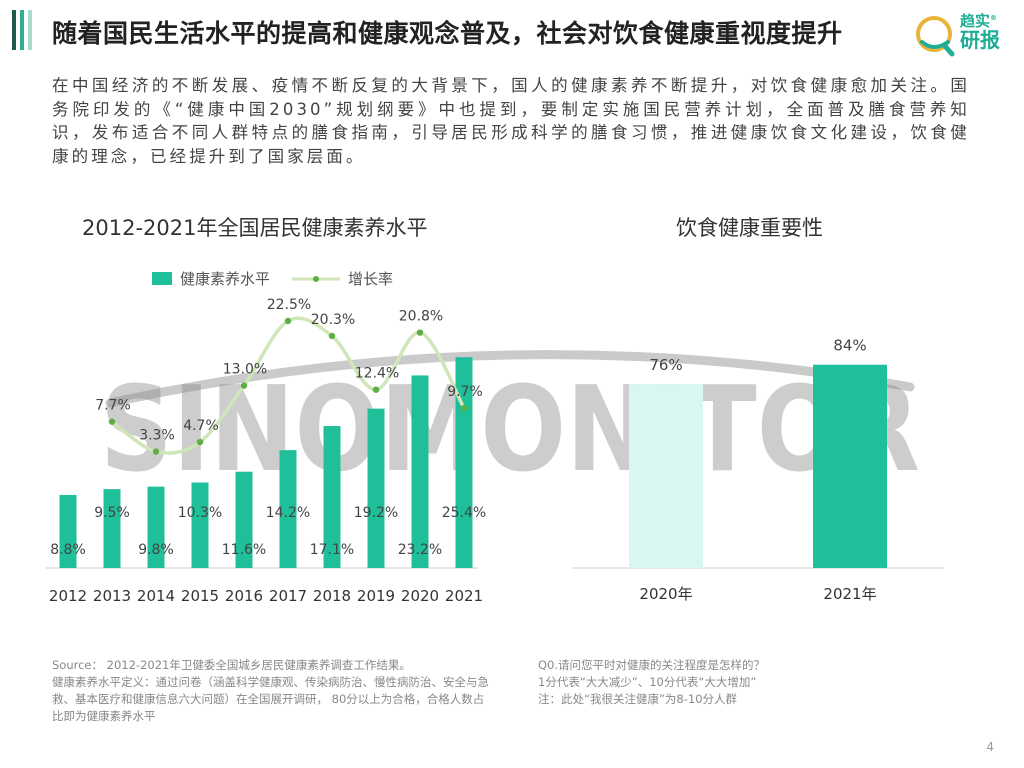 The height and width of the screenshot is (768, 1024). I want to click on chart1-title: 2012-2021年全国居民健康素养水平, so click(255, 228).